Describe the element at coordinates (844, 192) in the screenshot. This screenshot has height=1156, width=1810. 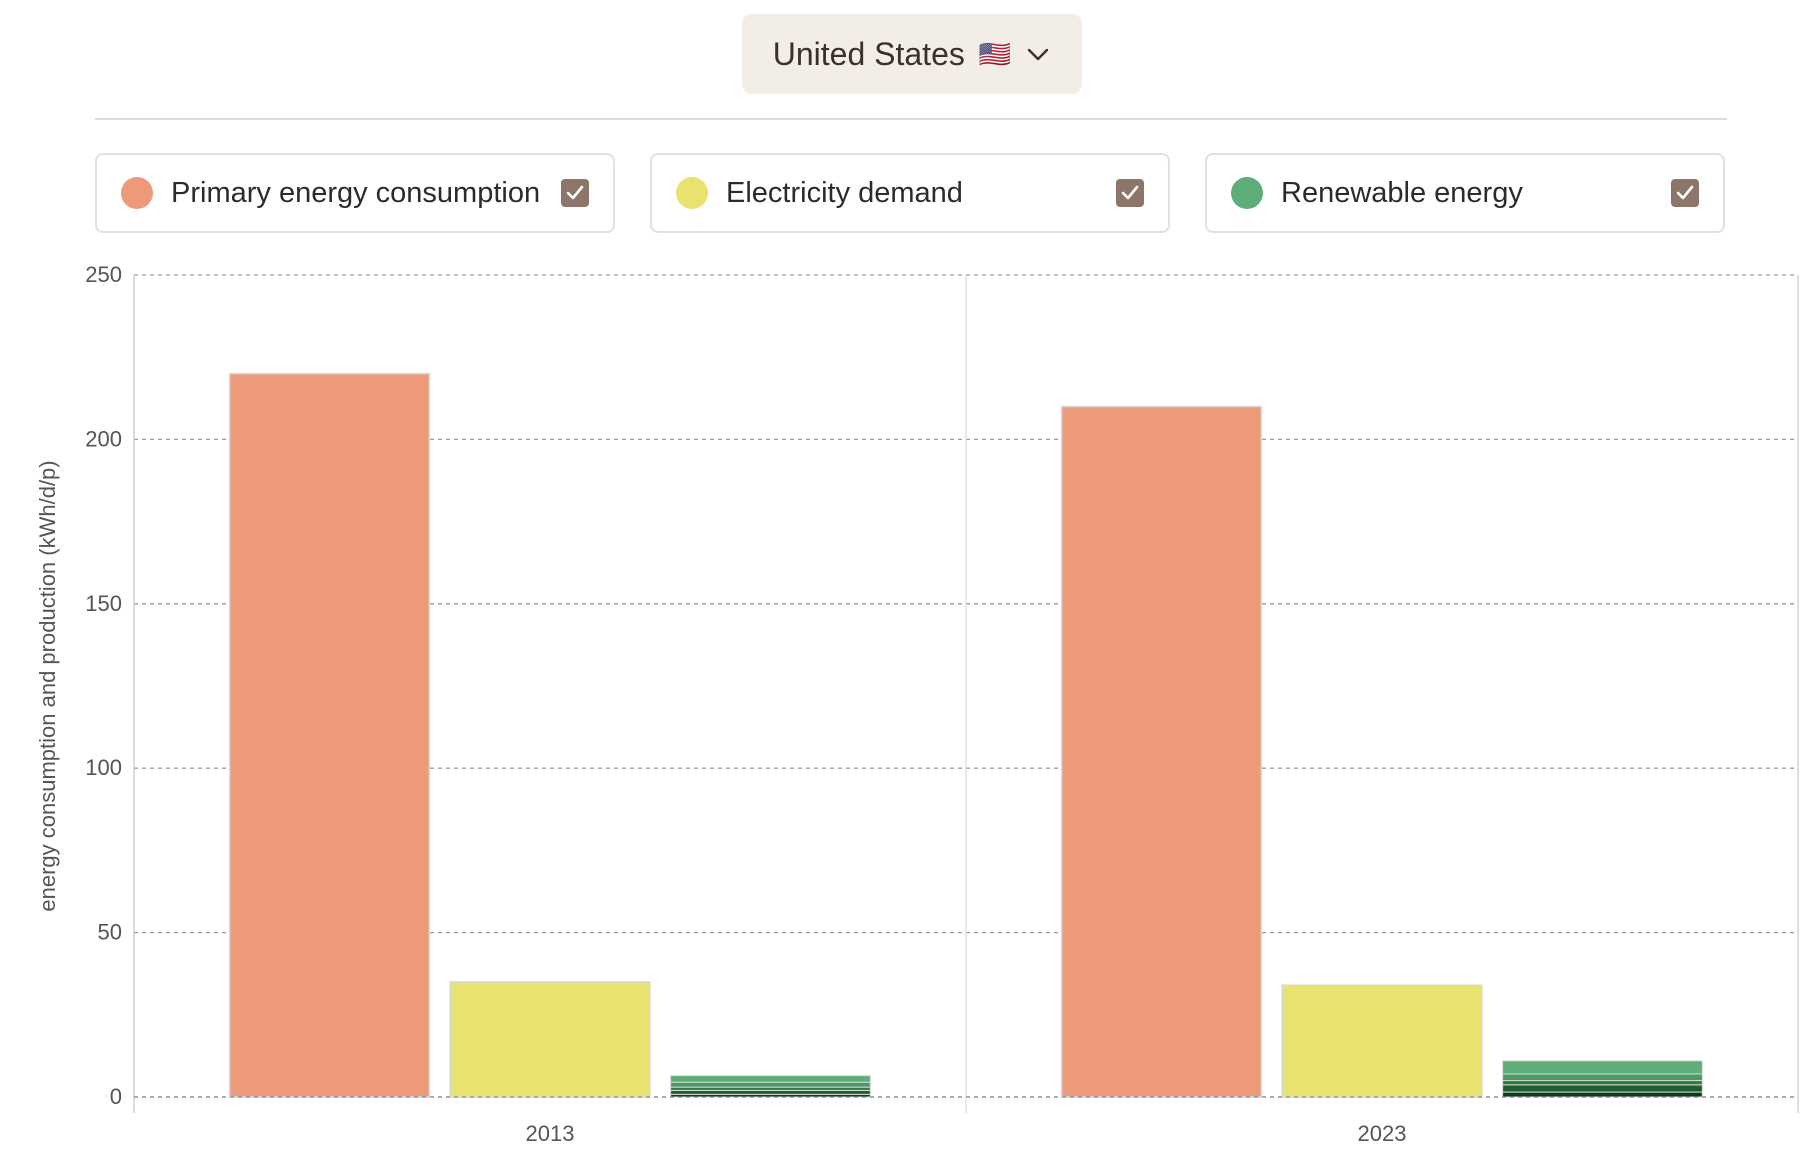
I see `toggle-label-electricity: Electricity demand` at that location.